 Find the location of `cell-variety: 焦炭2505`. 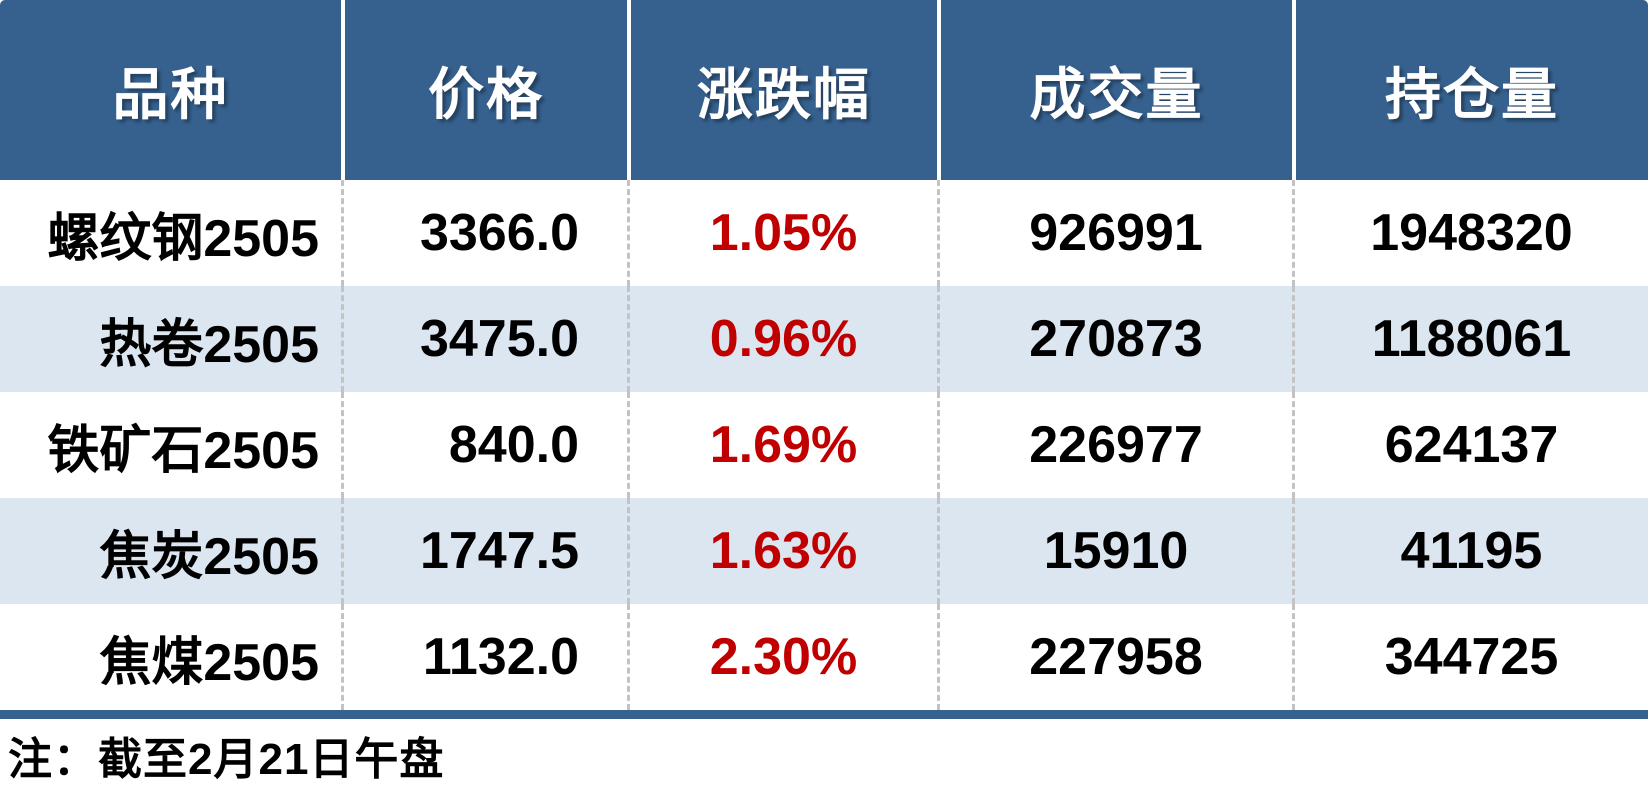

cell-variety: 焦炭2505 is located at coordinates (170, 551).